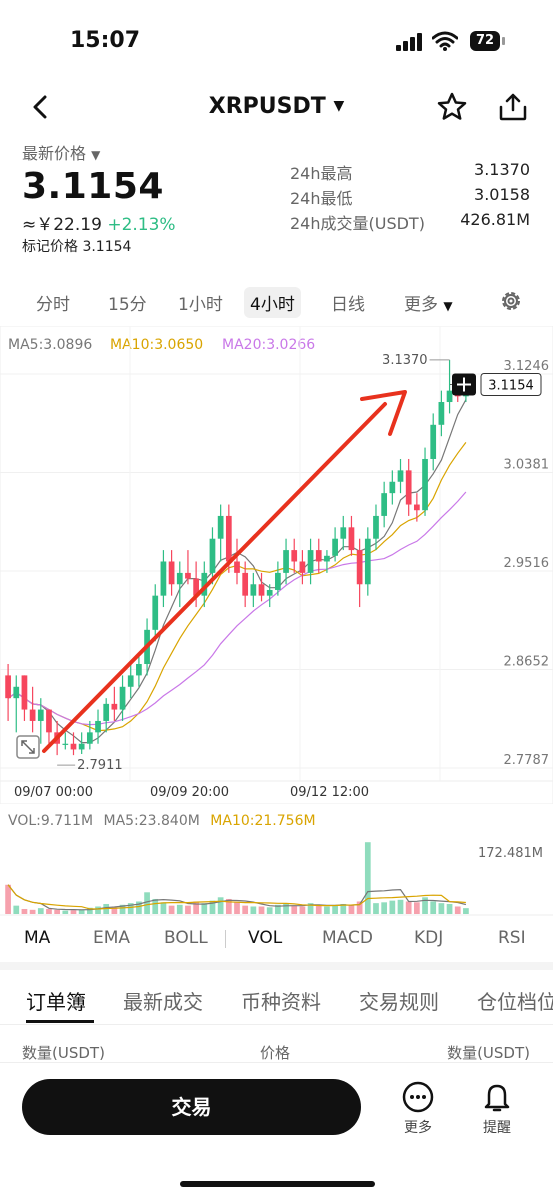 The height and width of the screenshot is (1200, 553). Describe the element at coordinates (513, 107) in the screenshot. I see `share-icon` at that location.